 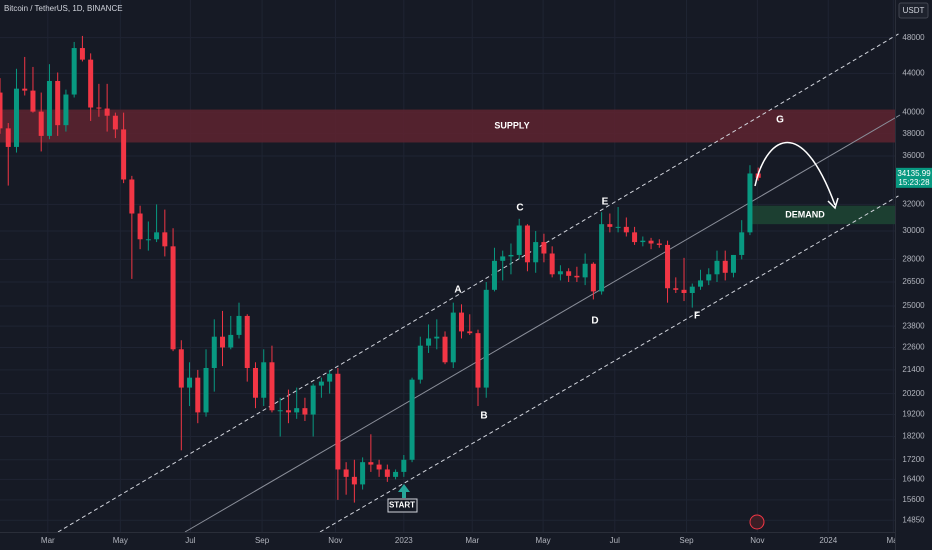 What do you see at coordinates (913, 305) in the screenshot?
I see `y-tick-label: 25000` at bounding box center [913, 305].